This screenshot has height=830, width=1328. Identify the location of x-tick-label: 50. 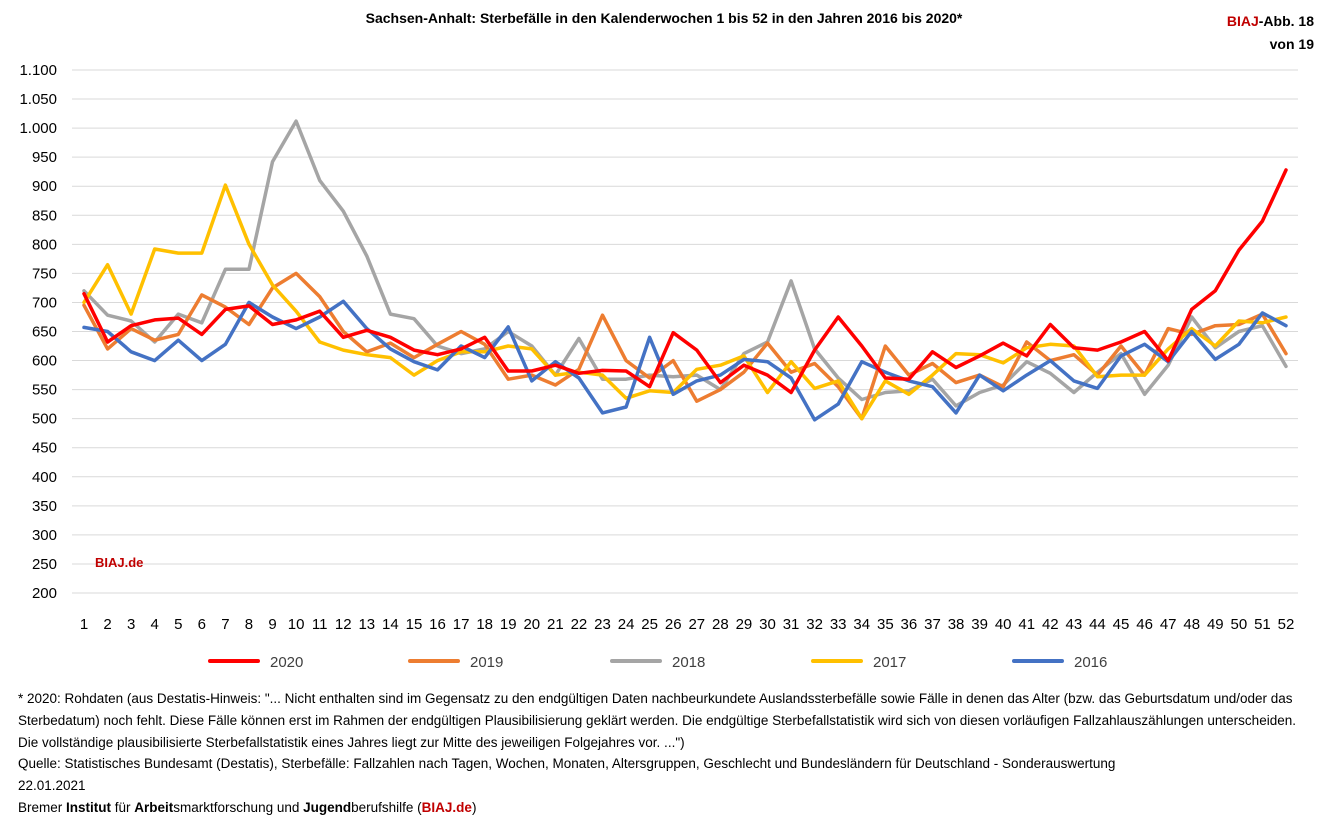
(1239, 624).